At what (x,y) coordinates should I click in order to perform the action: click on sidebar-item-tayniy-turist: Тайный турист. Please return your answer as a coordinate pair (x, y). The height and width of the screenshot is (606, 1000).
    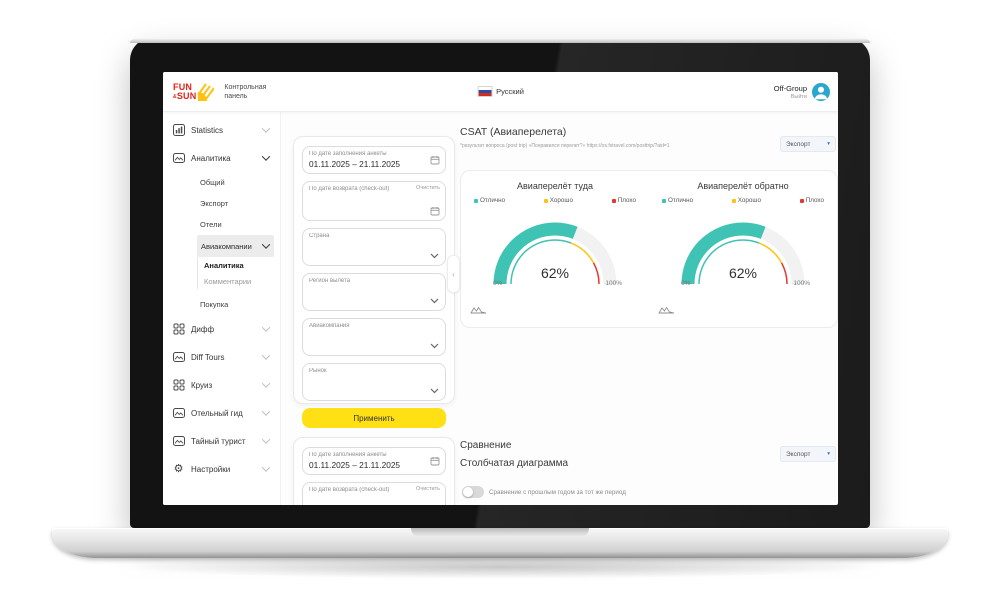
    Looking at the image, I should click on (221, 441).